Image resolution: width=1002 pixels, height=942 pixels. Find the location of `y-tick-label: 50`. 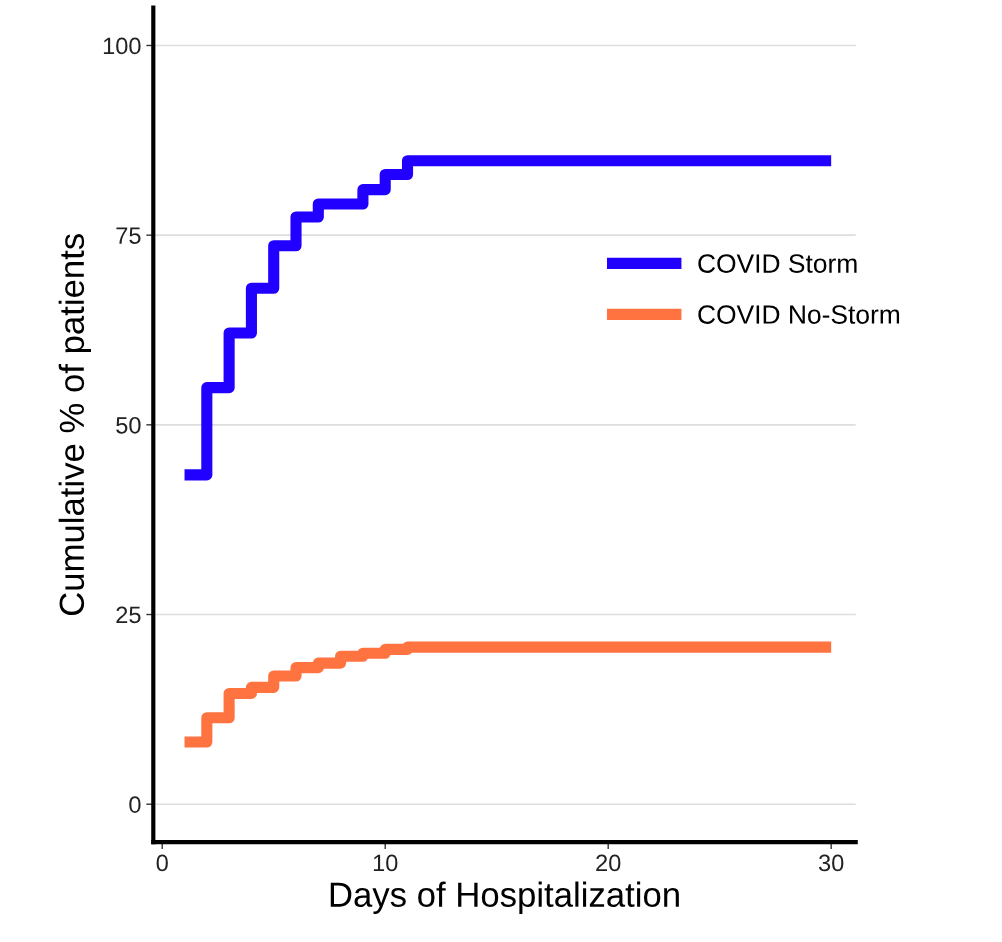

y-tick-label: 50 is located at coordinates (128, 425).